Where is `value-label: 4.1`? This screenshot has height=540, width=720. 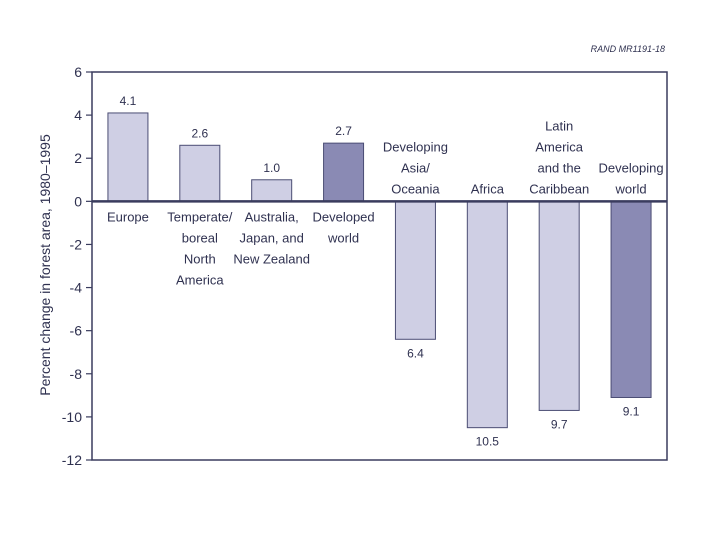 value-label: 4.1 is located at coordinates (128, 101).